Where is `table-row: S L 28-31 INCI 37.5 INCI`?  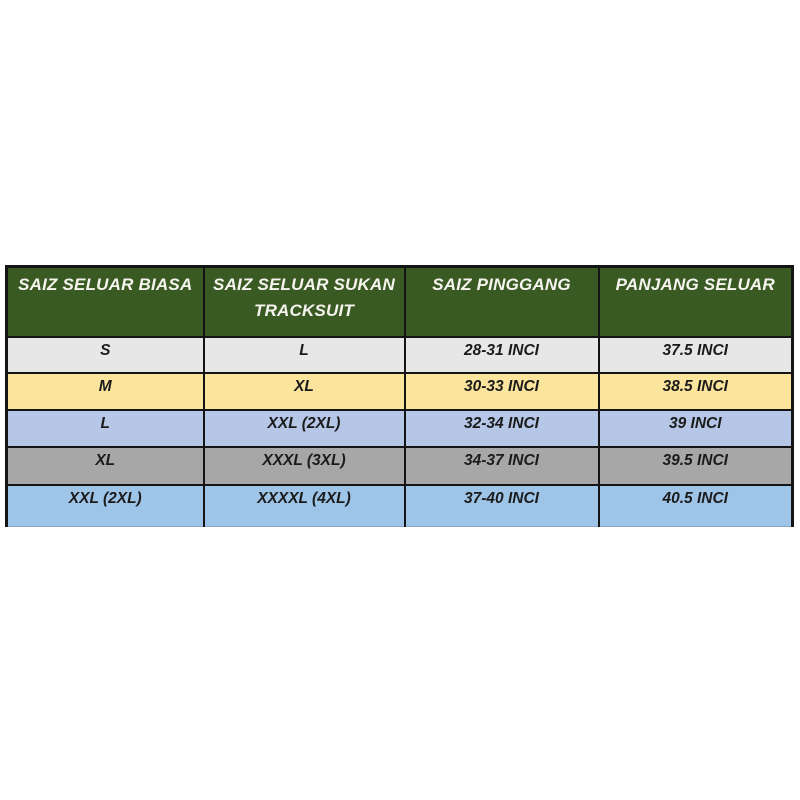
table-row: S L 28-31 INCI 37.5 INCI is located at coordinates (399, 355).